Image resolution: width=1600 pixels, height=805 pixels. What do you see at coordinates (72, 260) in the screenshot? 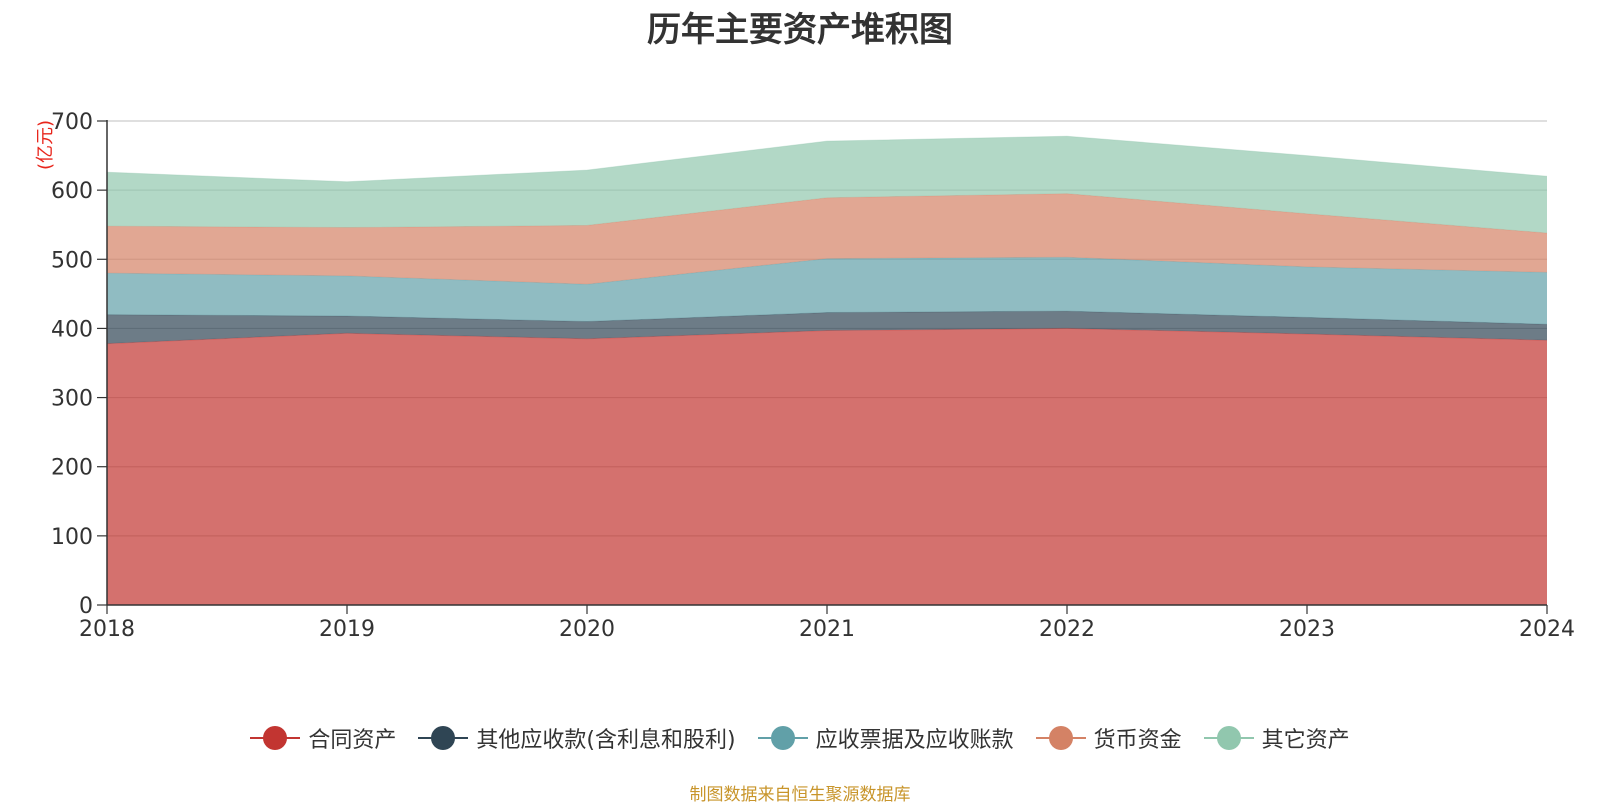
I see `y-tick-label: 500` at bounding box center [72, 260].